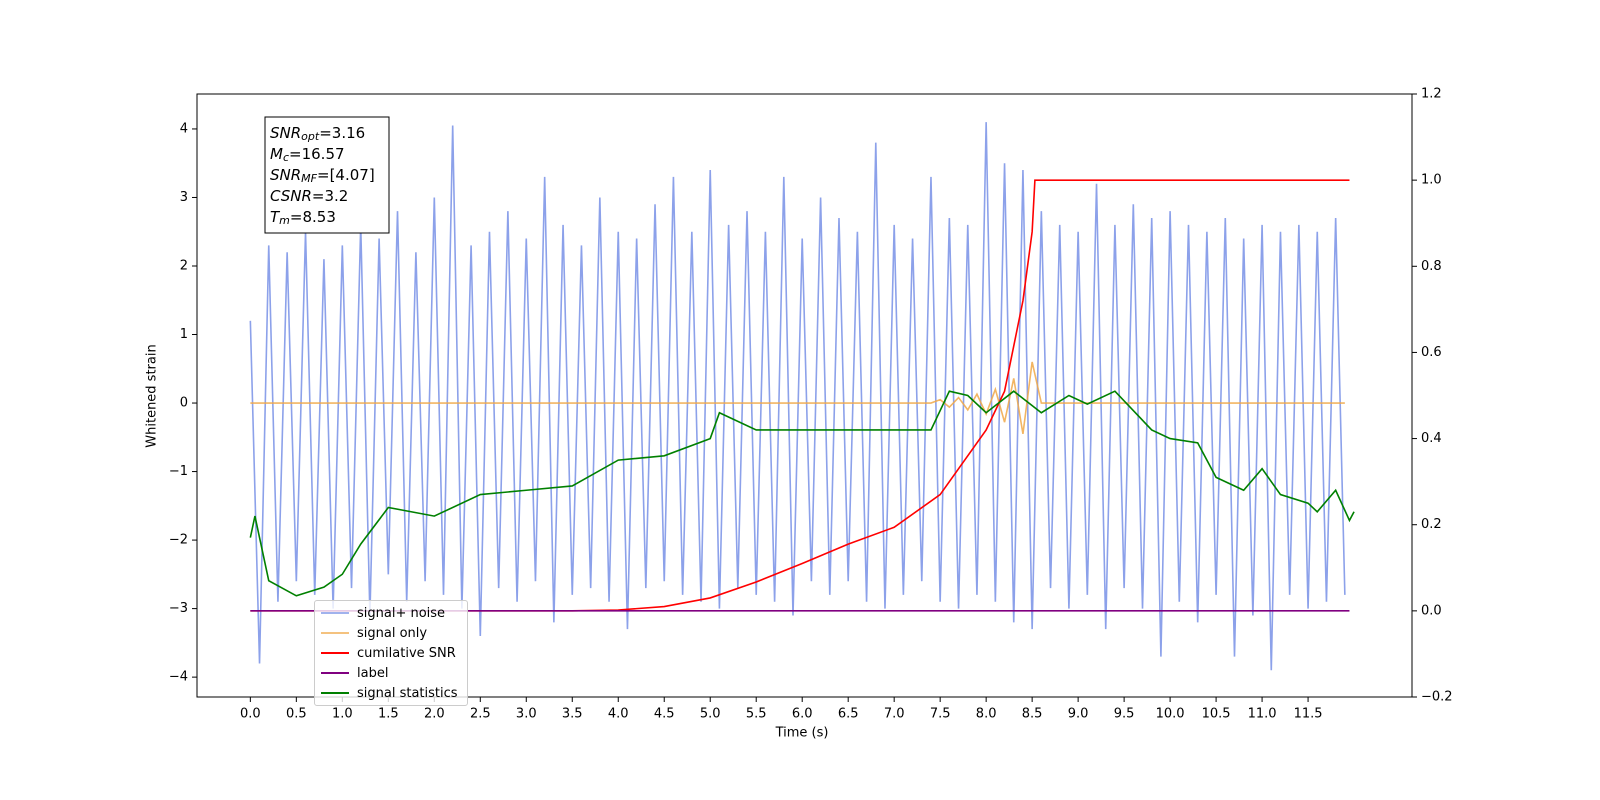  What do you see at coordinates (1308, 714) in the screenshot?
I see `x-tick-label: 11.5` at bounding box center [1308, 714].